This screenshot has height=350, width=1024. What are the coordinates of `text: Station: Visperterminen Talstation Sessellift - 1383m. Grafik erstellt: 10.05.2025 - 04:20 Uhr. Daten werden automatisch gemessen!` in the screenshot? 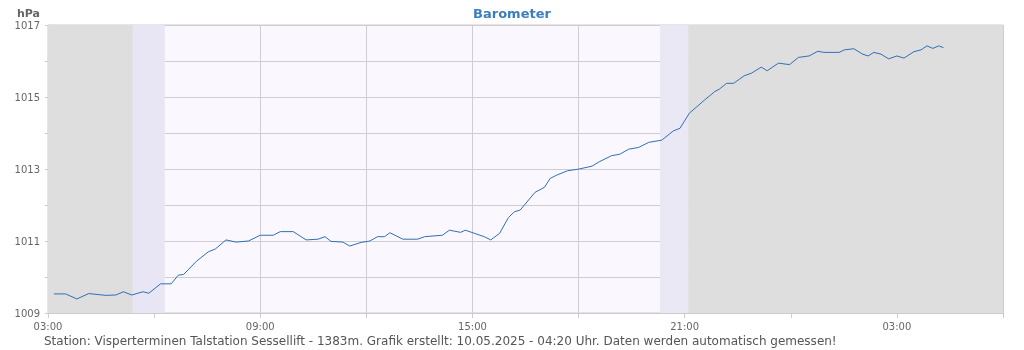 It's located at (440, 341).